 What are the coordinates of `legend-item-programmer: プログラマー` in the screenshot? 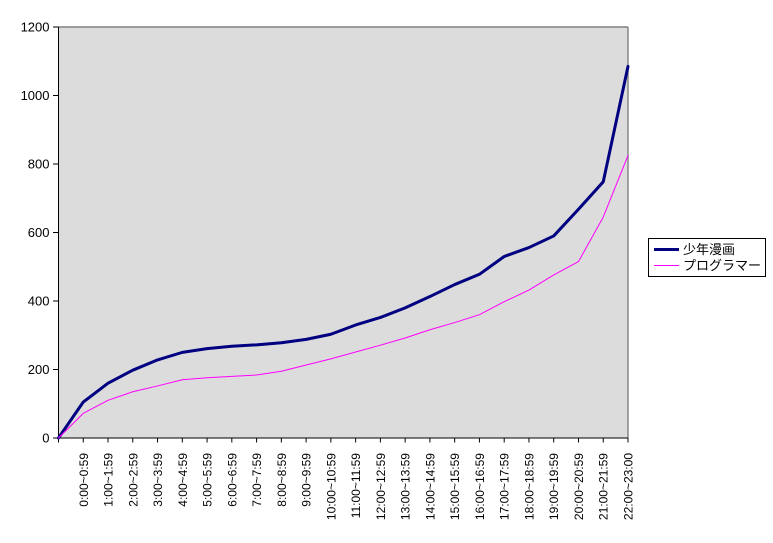 It's located at (709, 265).